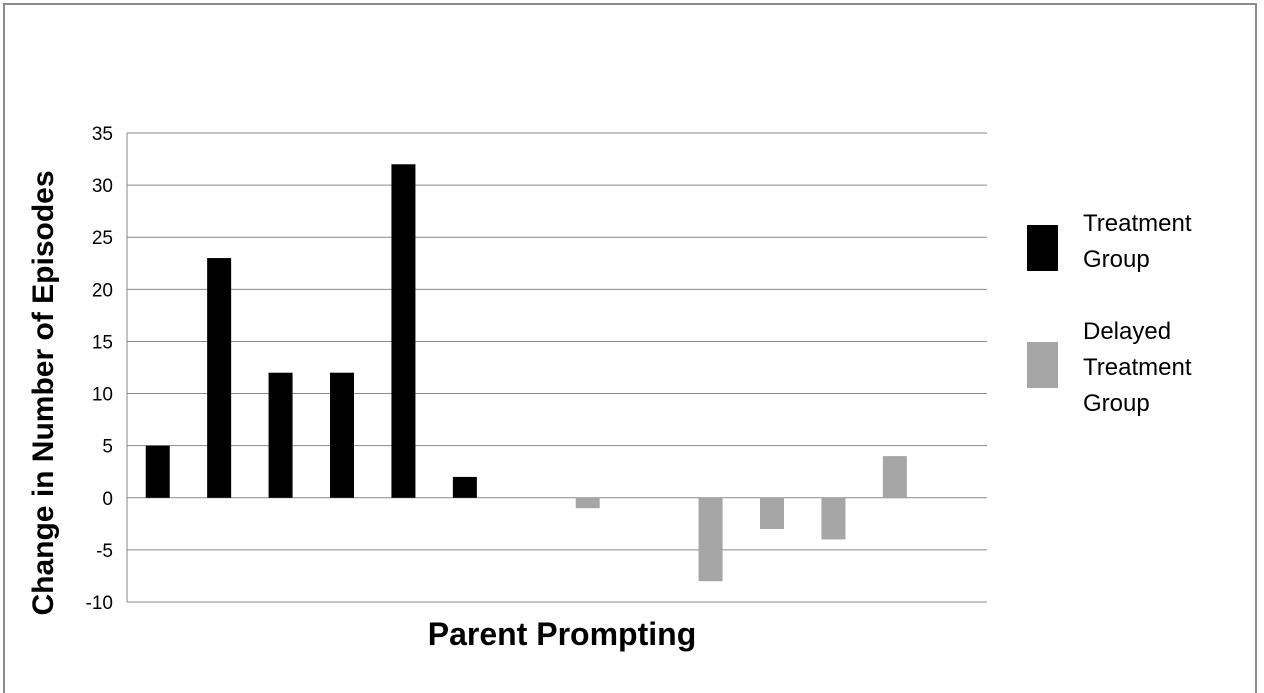 The width and height of the screenshot is (1264, 693). I want to click on y-tick-label: 30, so click(102, 186).